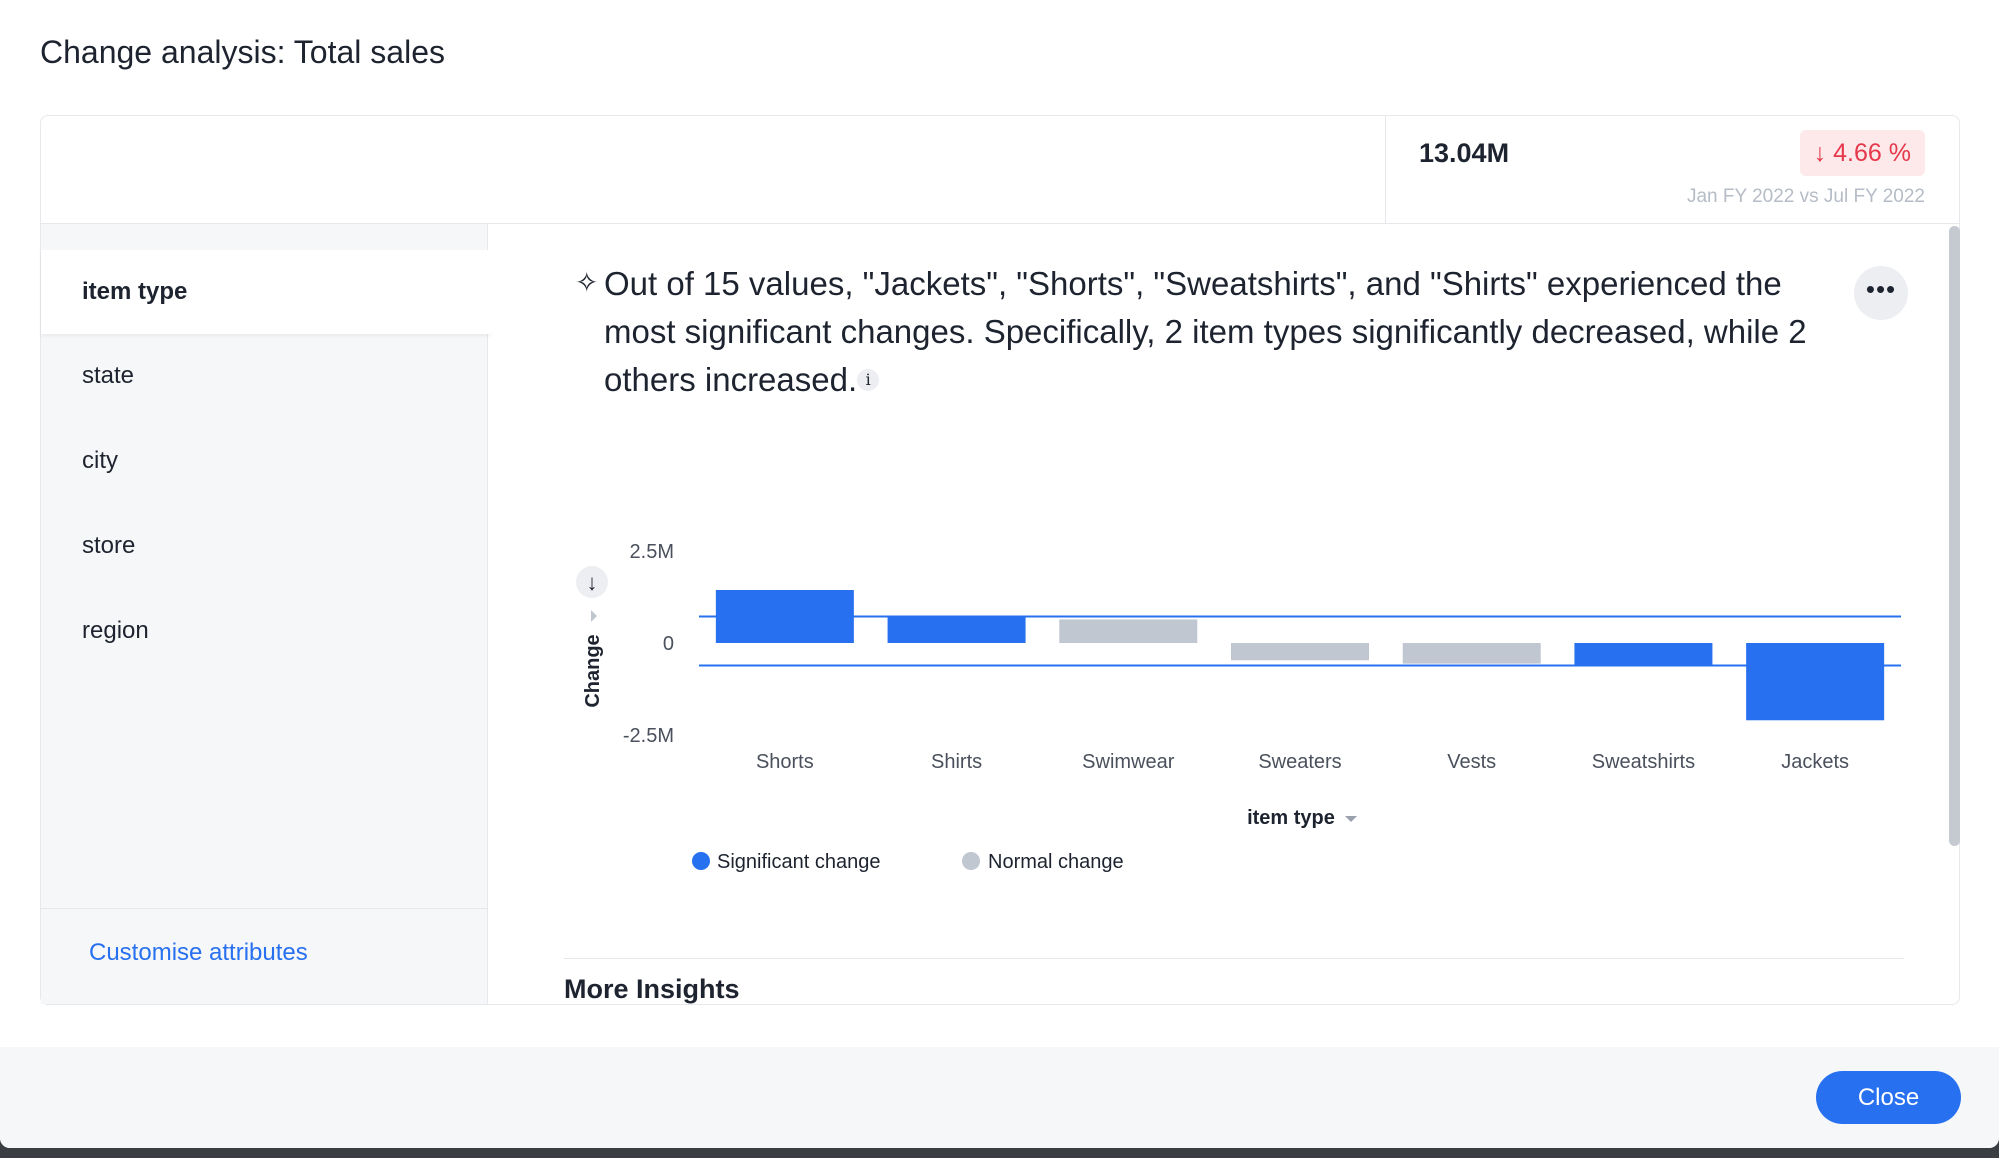 Image resolution: width=1999 pixels, height=1158 pixels. Describe the element at coordinates (999, 57) in the screenshot. I see `dialog-titlebar: Change analysis: Total sales` at that location.